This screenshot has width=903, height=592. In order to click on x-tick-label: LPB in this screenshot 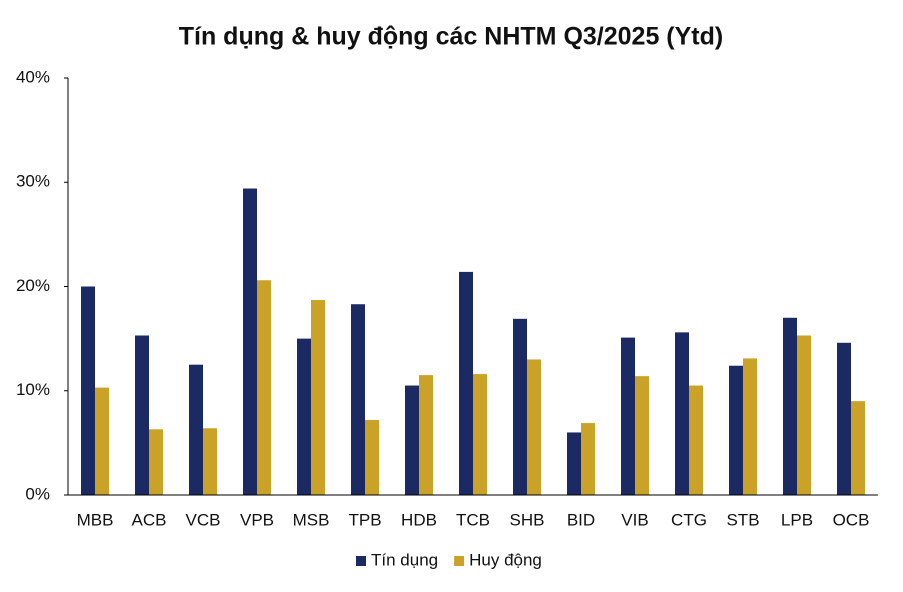, I will do `click(797, 519)`.